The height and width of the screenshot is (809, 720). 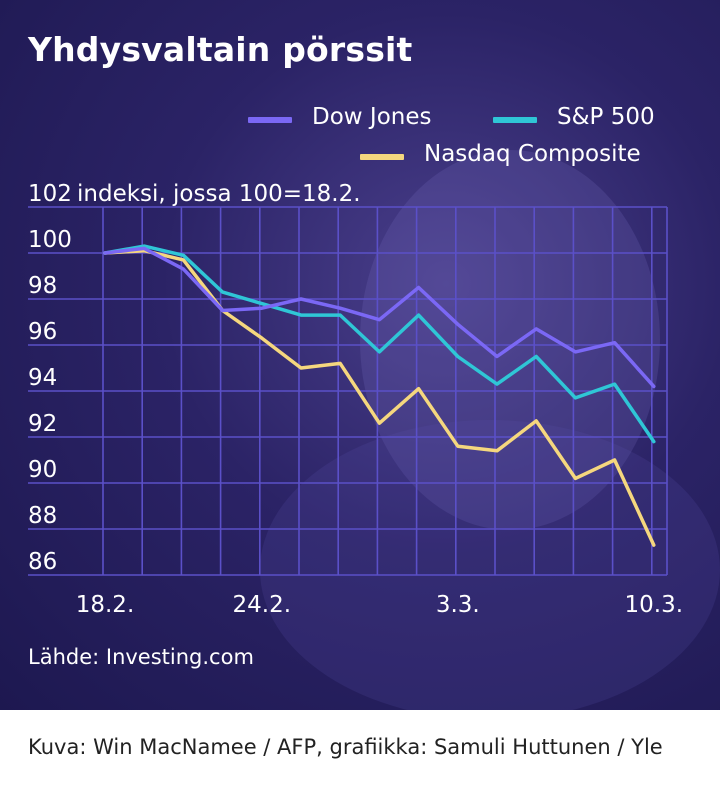 What do you see at coordinates (50, 194) in the screenshot?
I see `y-tick-label: 102` at bounding box center [50, 194].